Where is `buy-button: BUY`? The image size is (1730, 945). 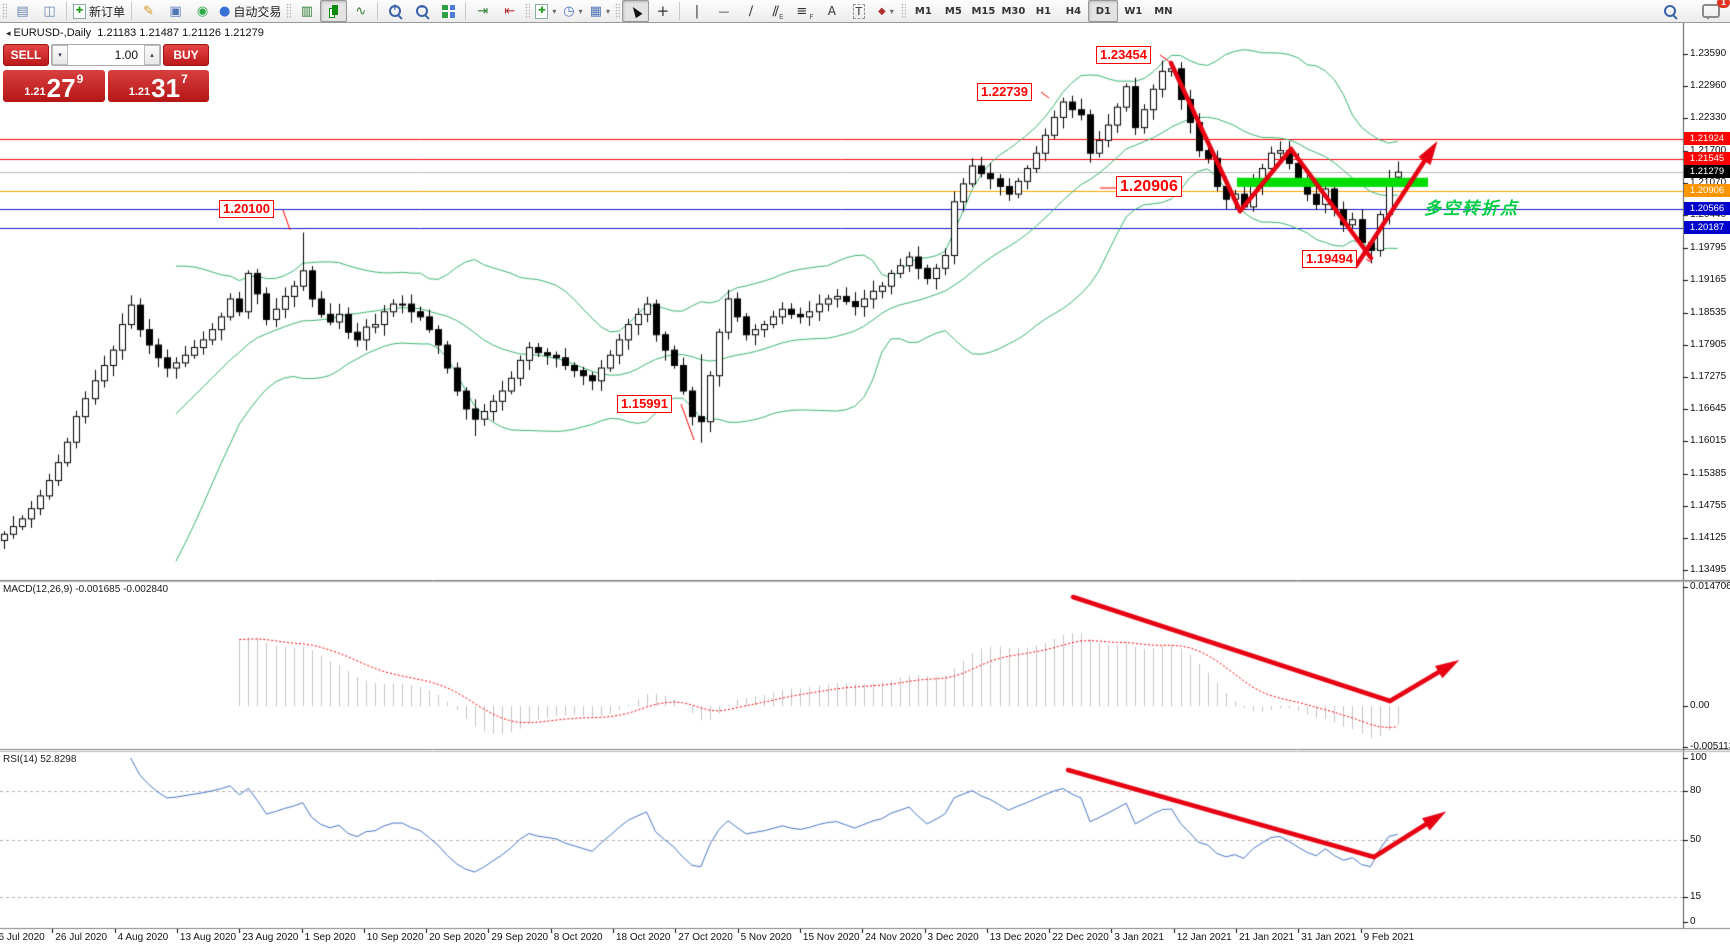
buy-button: BUY is located at coordinates (186, 55).